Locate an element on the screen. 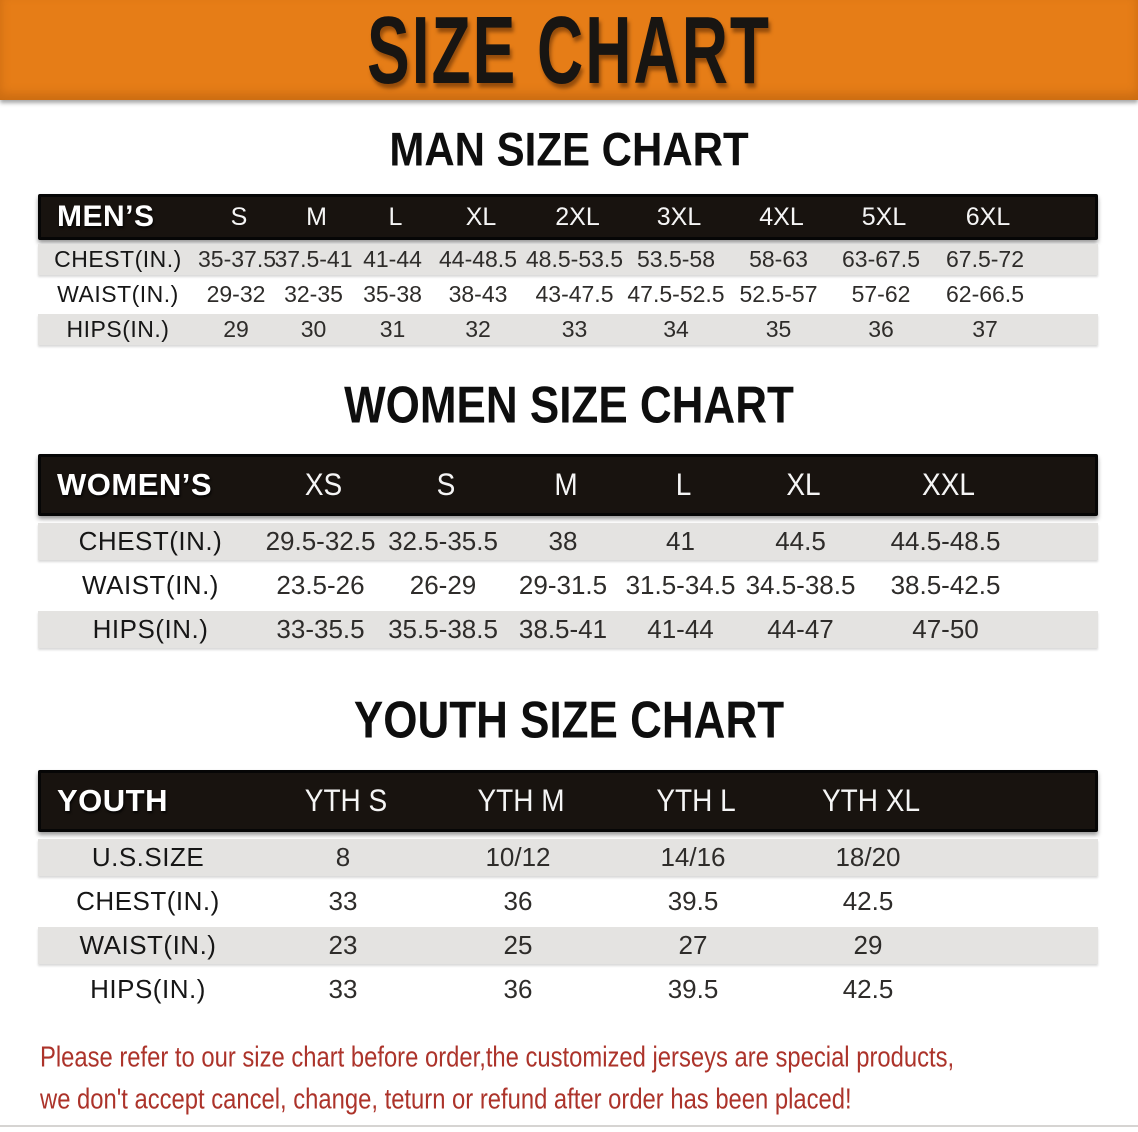 This screenshot has width=1138, height=1132. table-cell: 30 is located at coordinates (313, 329).